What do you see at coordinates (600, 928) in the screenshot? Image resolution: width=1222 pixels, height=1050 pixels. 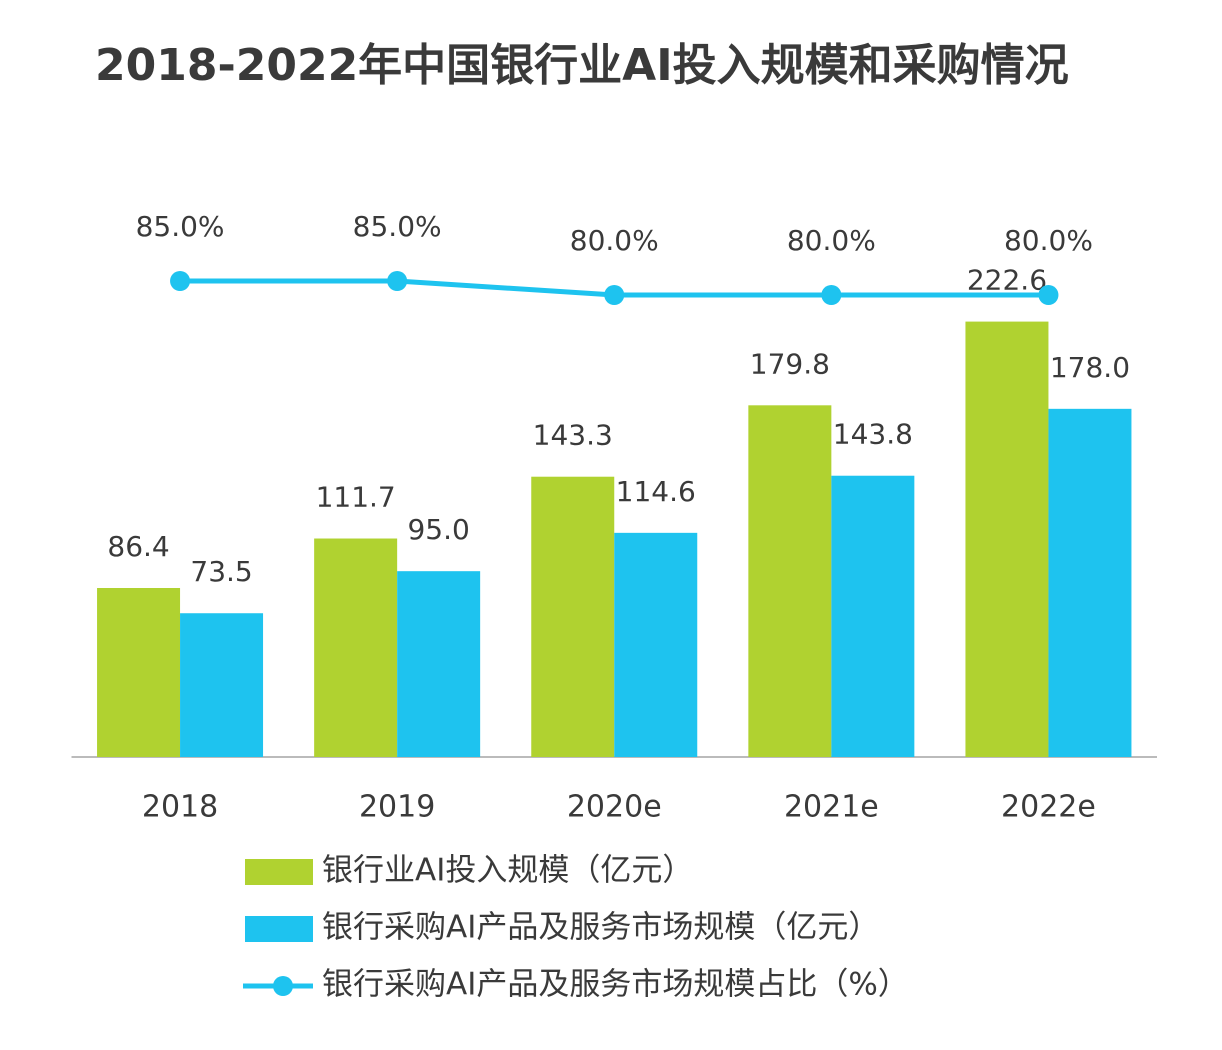 I see `legend-label: 银行采购AI产品及服务市场规模（亿元）` at bounding box center [600, 928].